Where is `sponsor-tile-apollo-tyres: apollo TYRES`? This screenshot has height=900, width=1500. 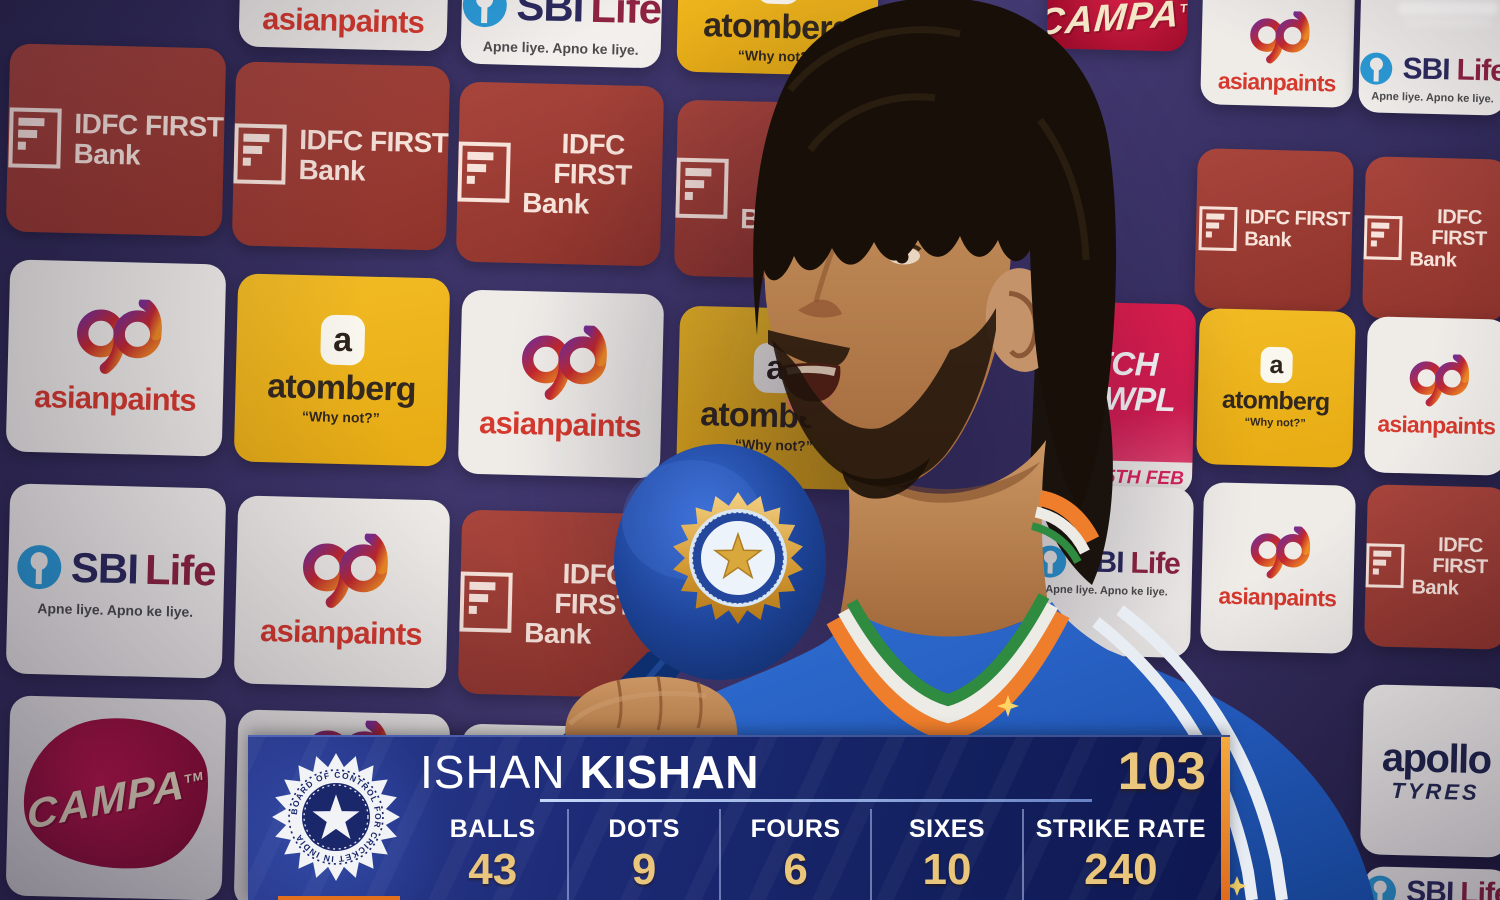
sponsor-tile-apollo-tyres: apollo TYRES is located at coordinates (1429, 771).